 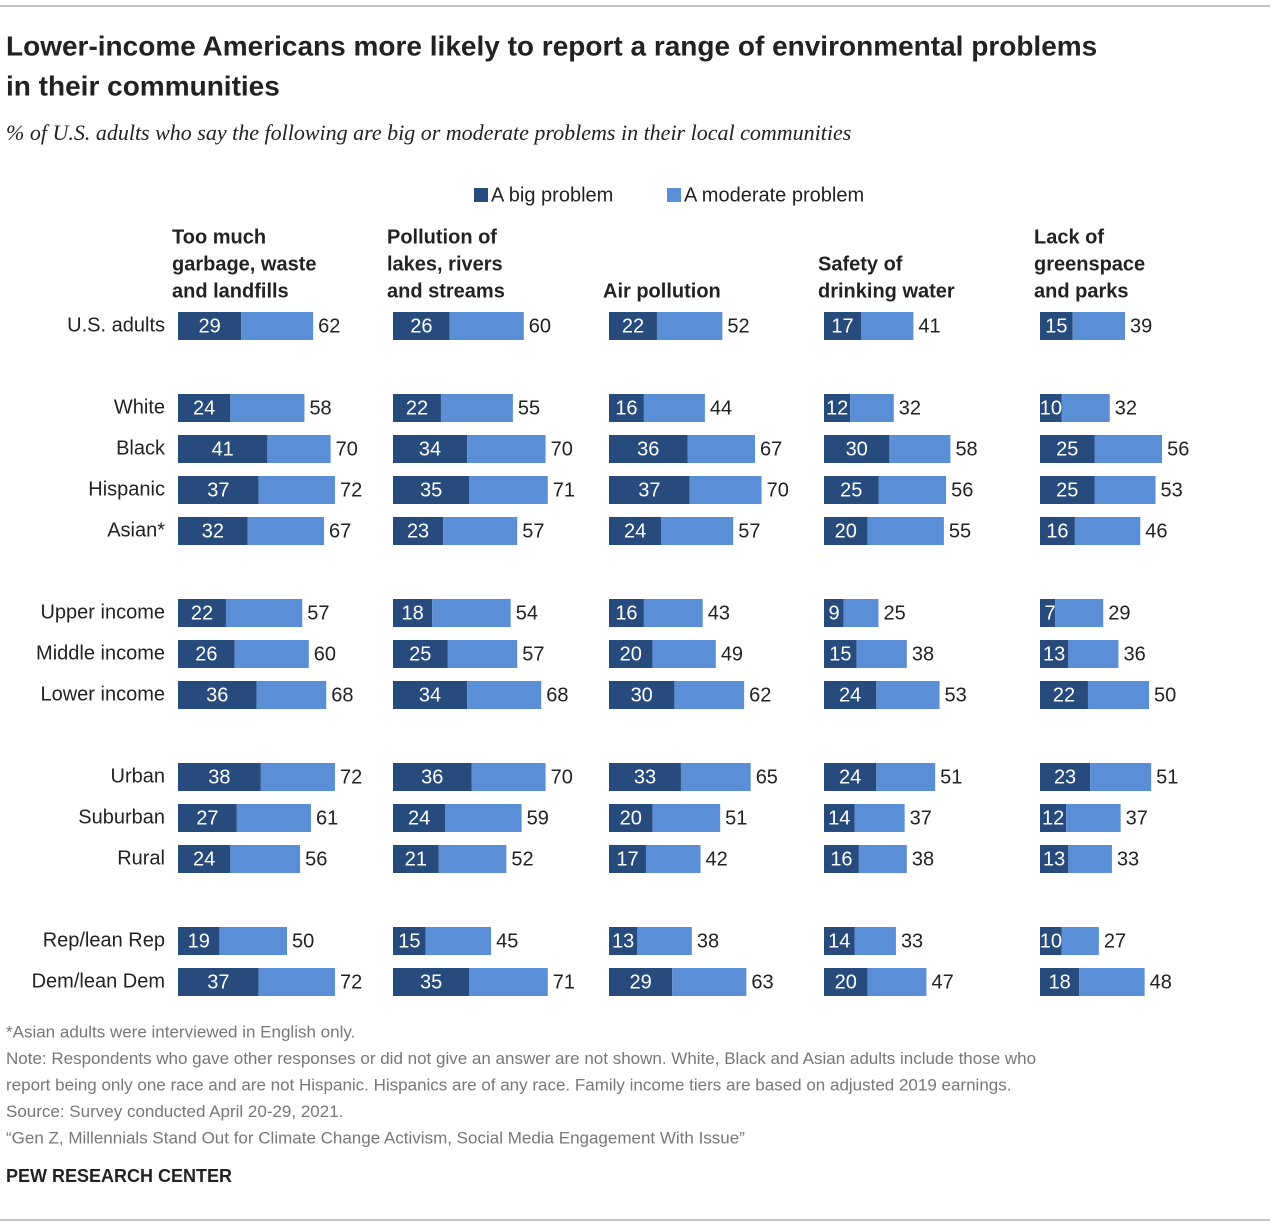 I want to click on big-label: 10, so click(x=1051, y=941).